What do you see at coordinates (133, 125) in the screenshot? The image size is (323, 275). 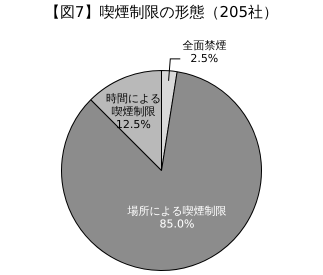 I see `data-label: 12.5%` at bounding box center [133, 125].